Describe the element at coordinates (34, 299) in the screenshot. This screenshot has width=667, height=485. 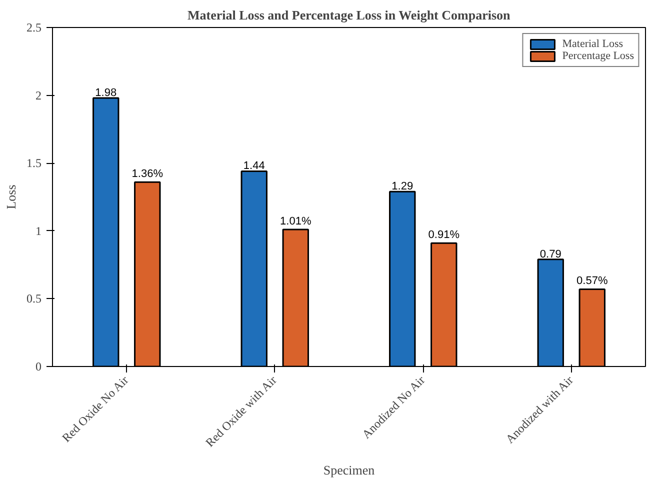
I see `y-tick-label: 0.5` at that location.